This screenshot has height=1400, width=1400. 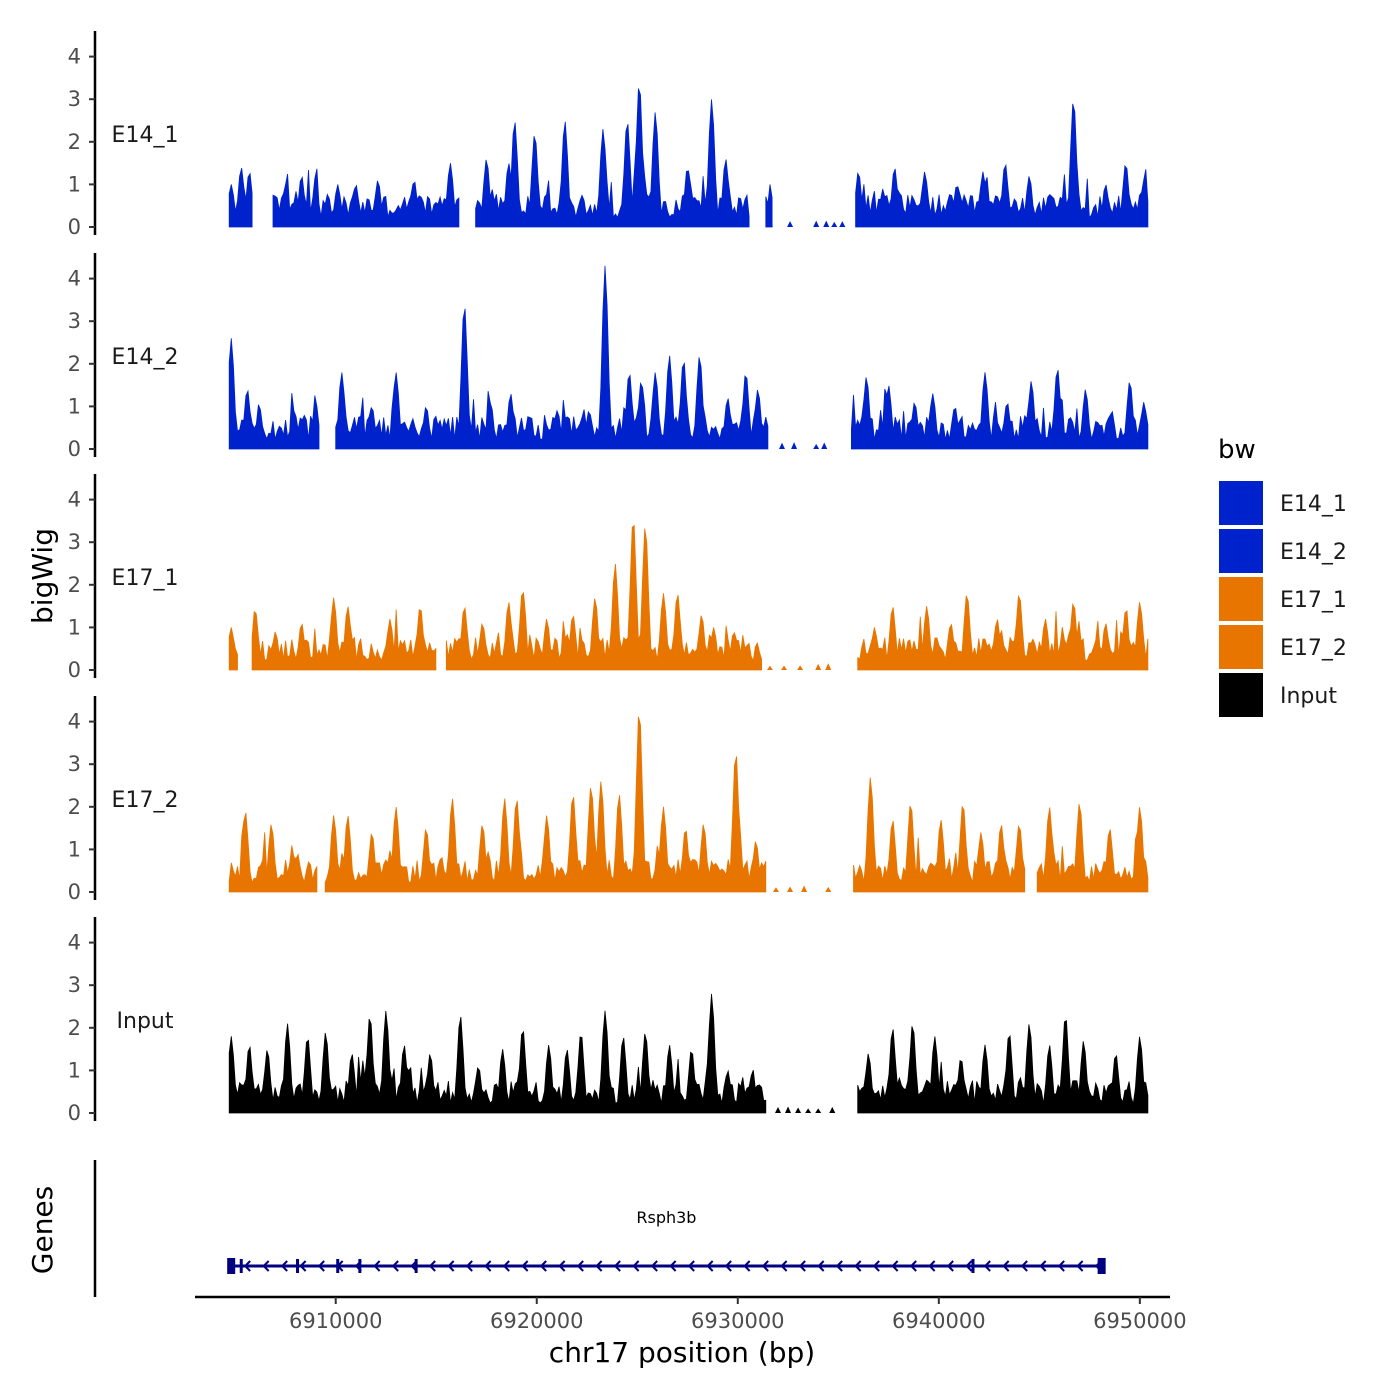 What do you see at coordinates (1313, 600) in the screenshot?
I see `legend-label: E17_1` at bounding box center [1313, 600].